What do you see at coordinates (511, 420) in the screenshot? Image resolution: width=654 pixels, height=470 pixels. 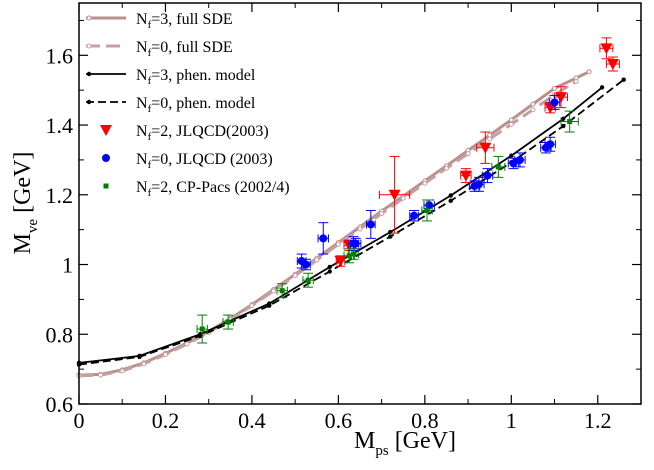 I see `x-tick-label: 1` at bounding box center [511, 420].